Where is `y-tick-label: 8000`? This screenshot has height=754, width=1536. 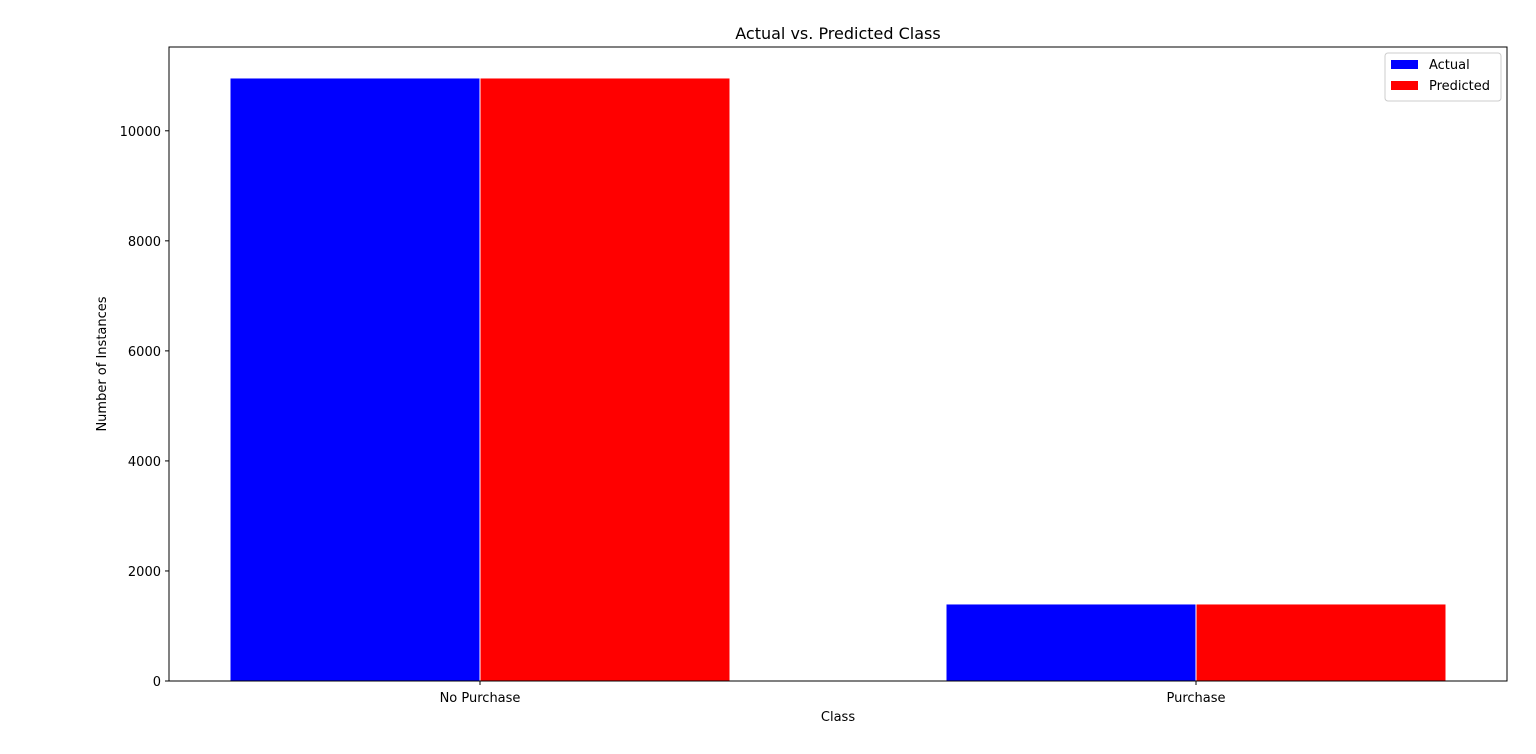 y-tick-label: 8000 is located at coordinates (144, 242).